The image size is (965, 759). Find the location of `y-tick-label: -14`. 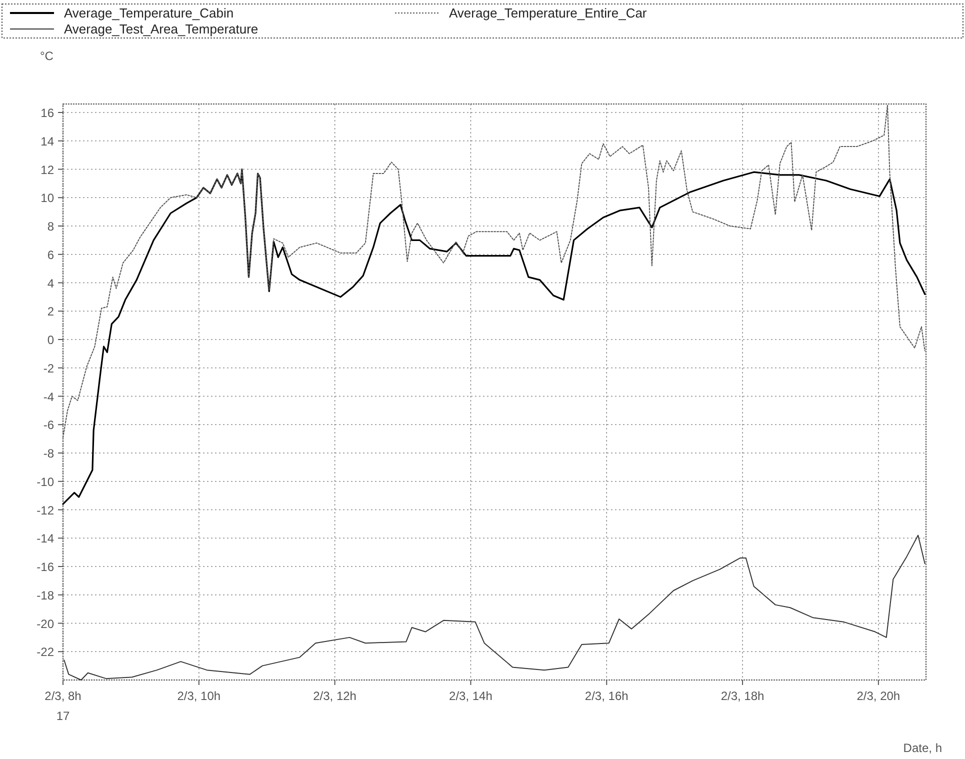

y-tick-label: -14 is located at coordinates (45, 539).